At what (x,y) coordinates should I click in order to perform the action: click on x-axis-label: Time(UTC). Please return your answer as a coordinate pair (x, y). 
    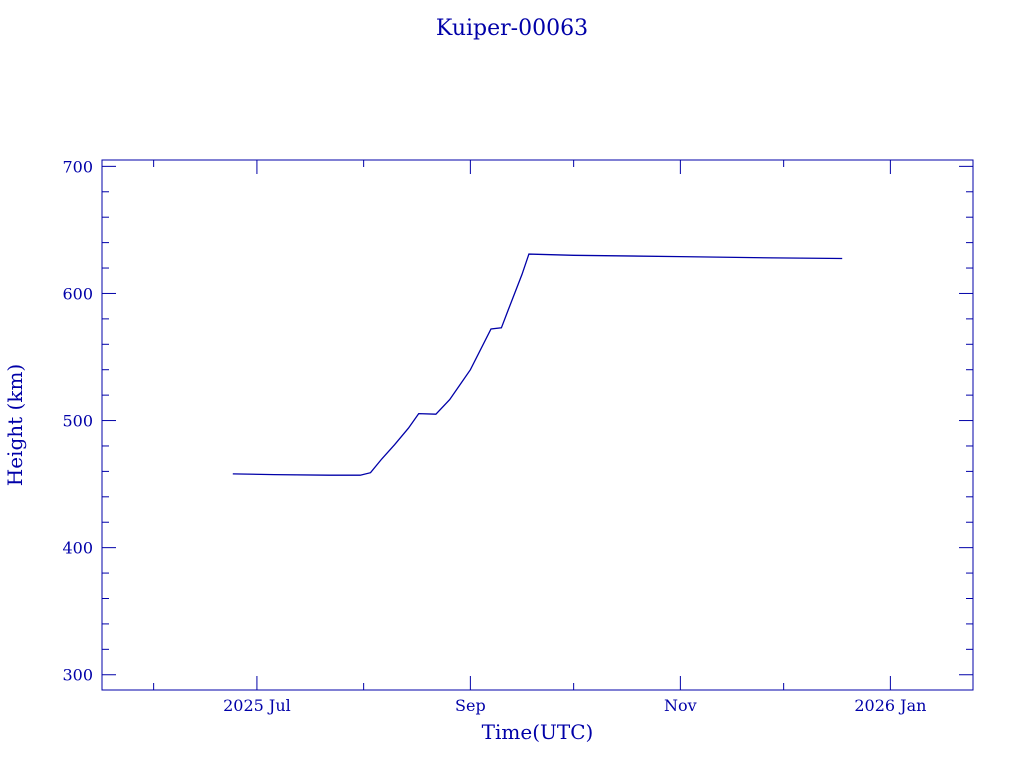
    Looking at the image, I should click on (538, 732).